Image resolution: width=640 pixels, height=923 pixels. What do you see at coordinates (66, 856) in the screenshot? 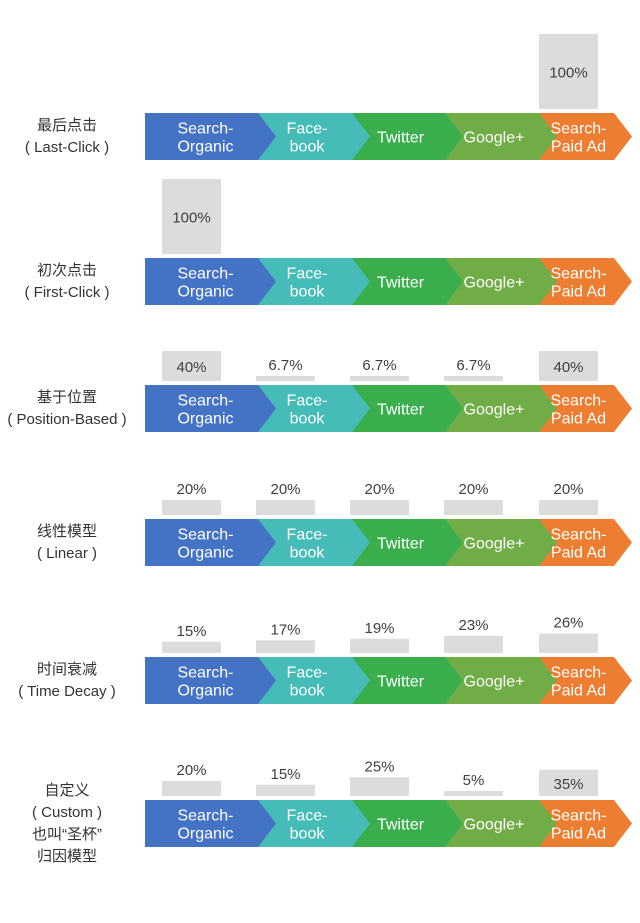
I see `model-label-line: 归因模型` at bounding box center [66, 856].